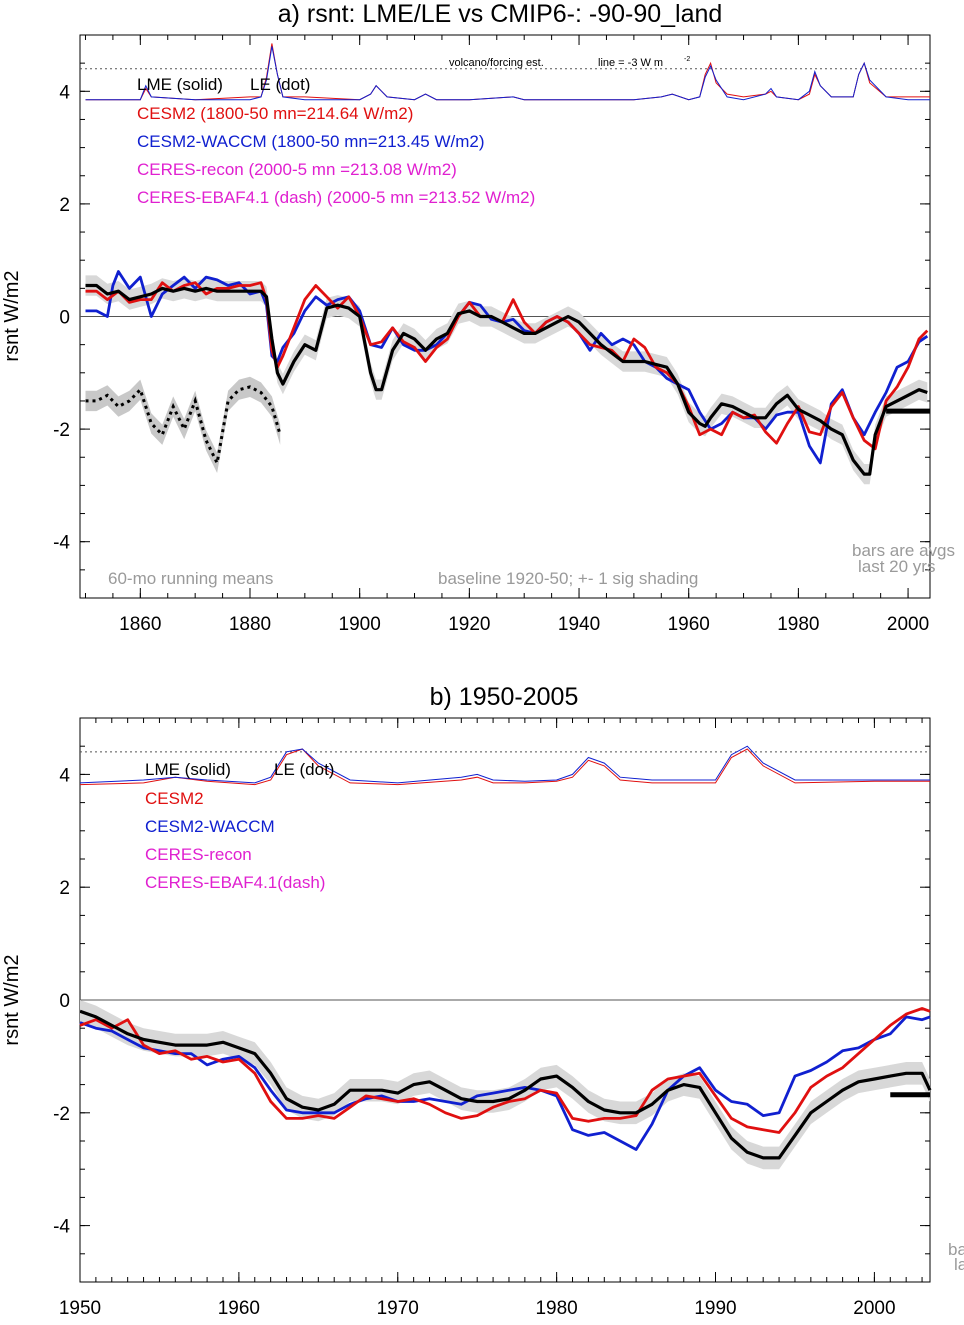  What do you see at coordinates (12, 315) in the screenshot?
I see `panel-a-ylabel: rsnt W/m2` at bounding box center [12, 315].